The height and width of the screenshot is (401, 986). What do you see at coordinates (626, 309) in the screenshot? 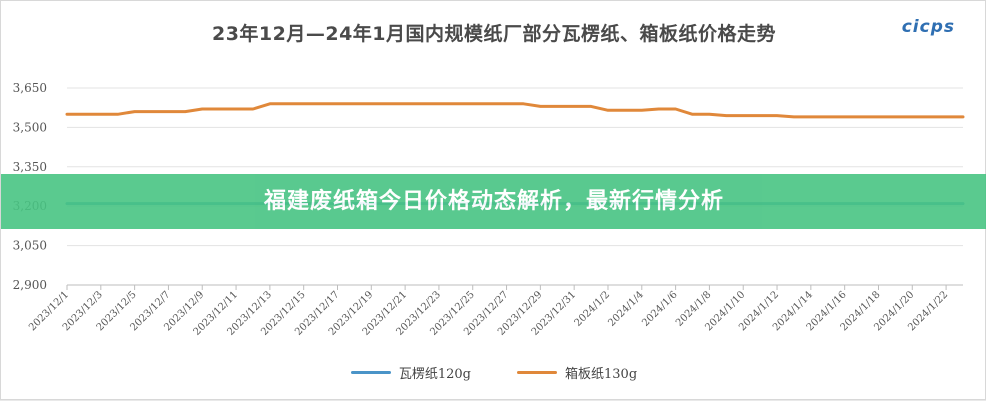
I see `x-tick-label: 2024/1/4` at bounding box center [626, 309].